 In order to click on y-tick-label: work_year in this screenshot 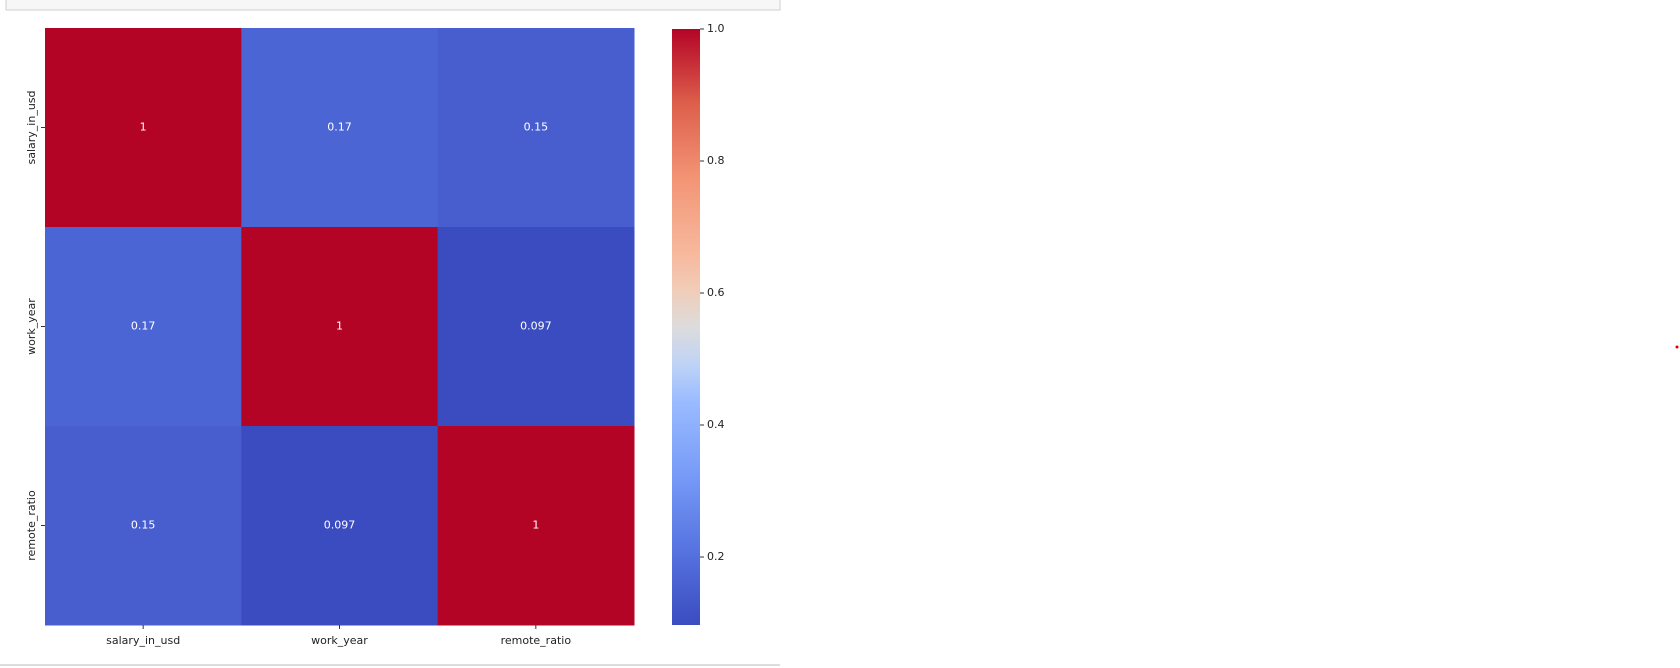, I will do `click(31, 326)`.